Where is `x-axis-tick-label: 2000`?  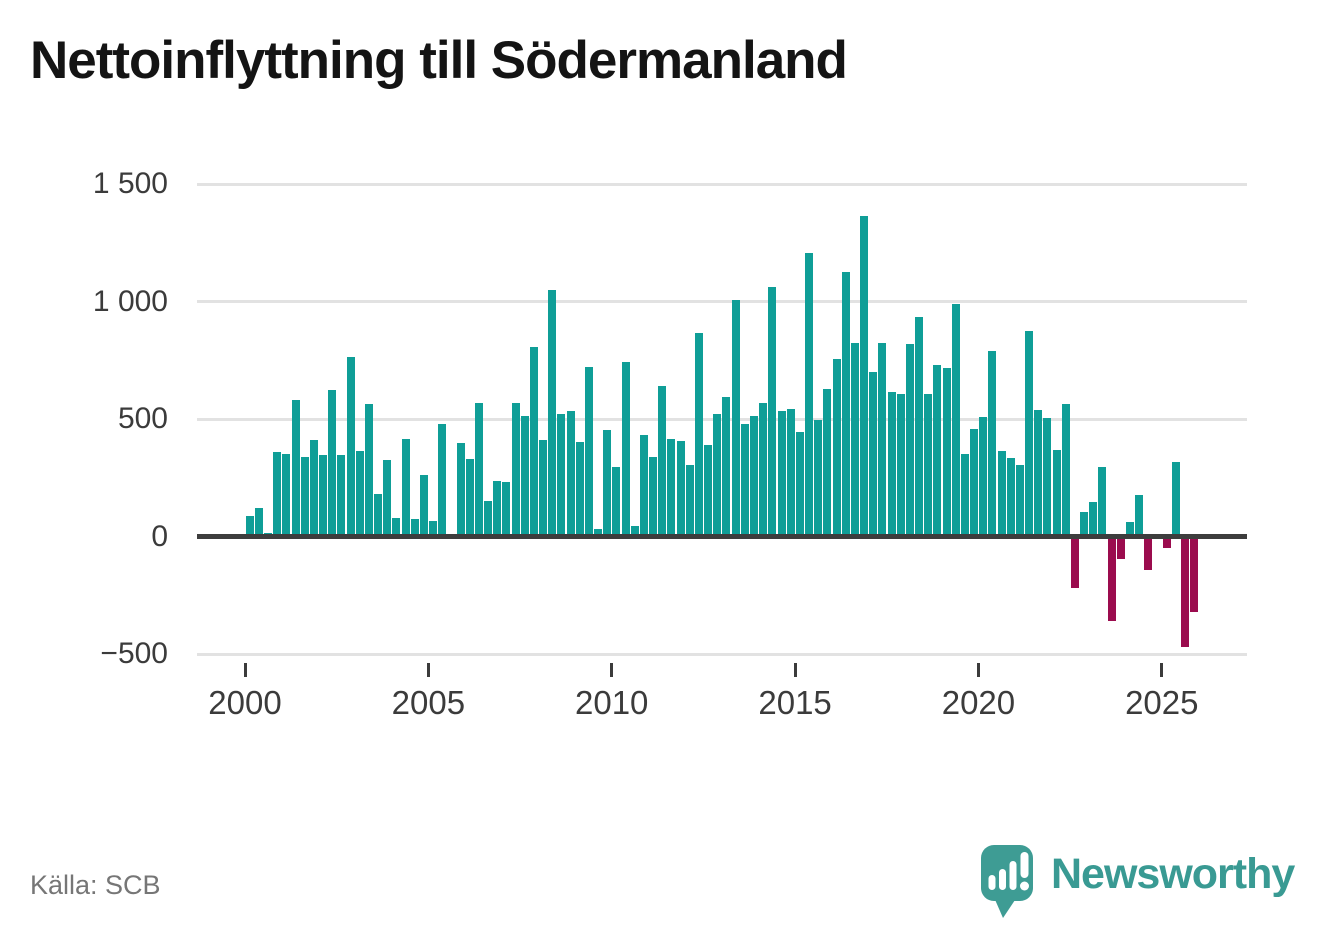 x-axis-tick-label: 2000 is located at coordinates (245, 702).